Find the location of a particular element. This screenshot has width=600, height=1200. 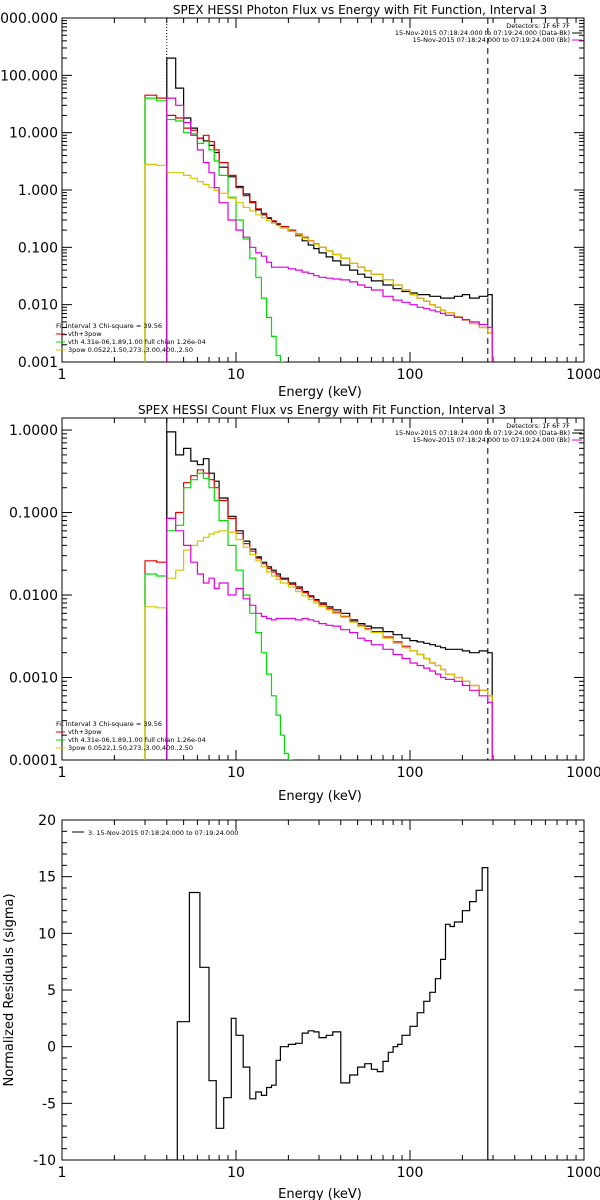

y-tick-label: 15 is located at coordinates (47, 878).